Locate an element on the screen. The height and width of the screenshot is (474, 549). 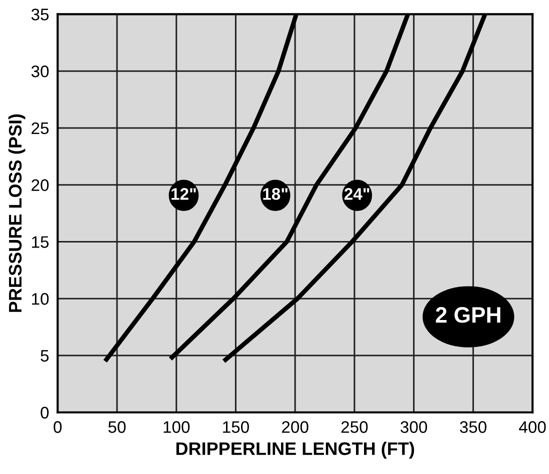
y-tick-label: 35 is located at coordinates (40, 14).